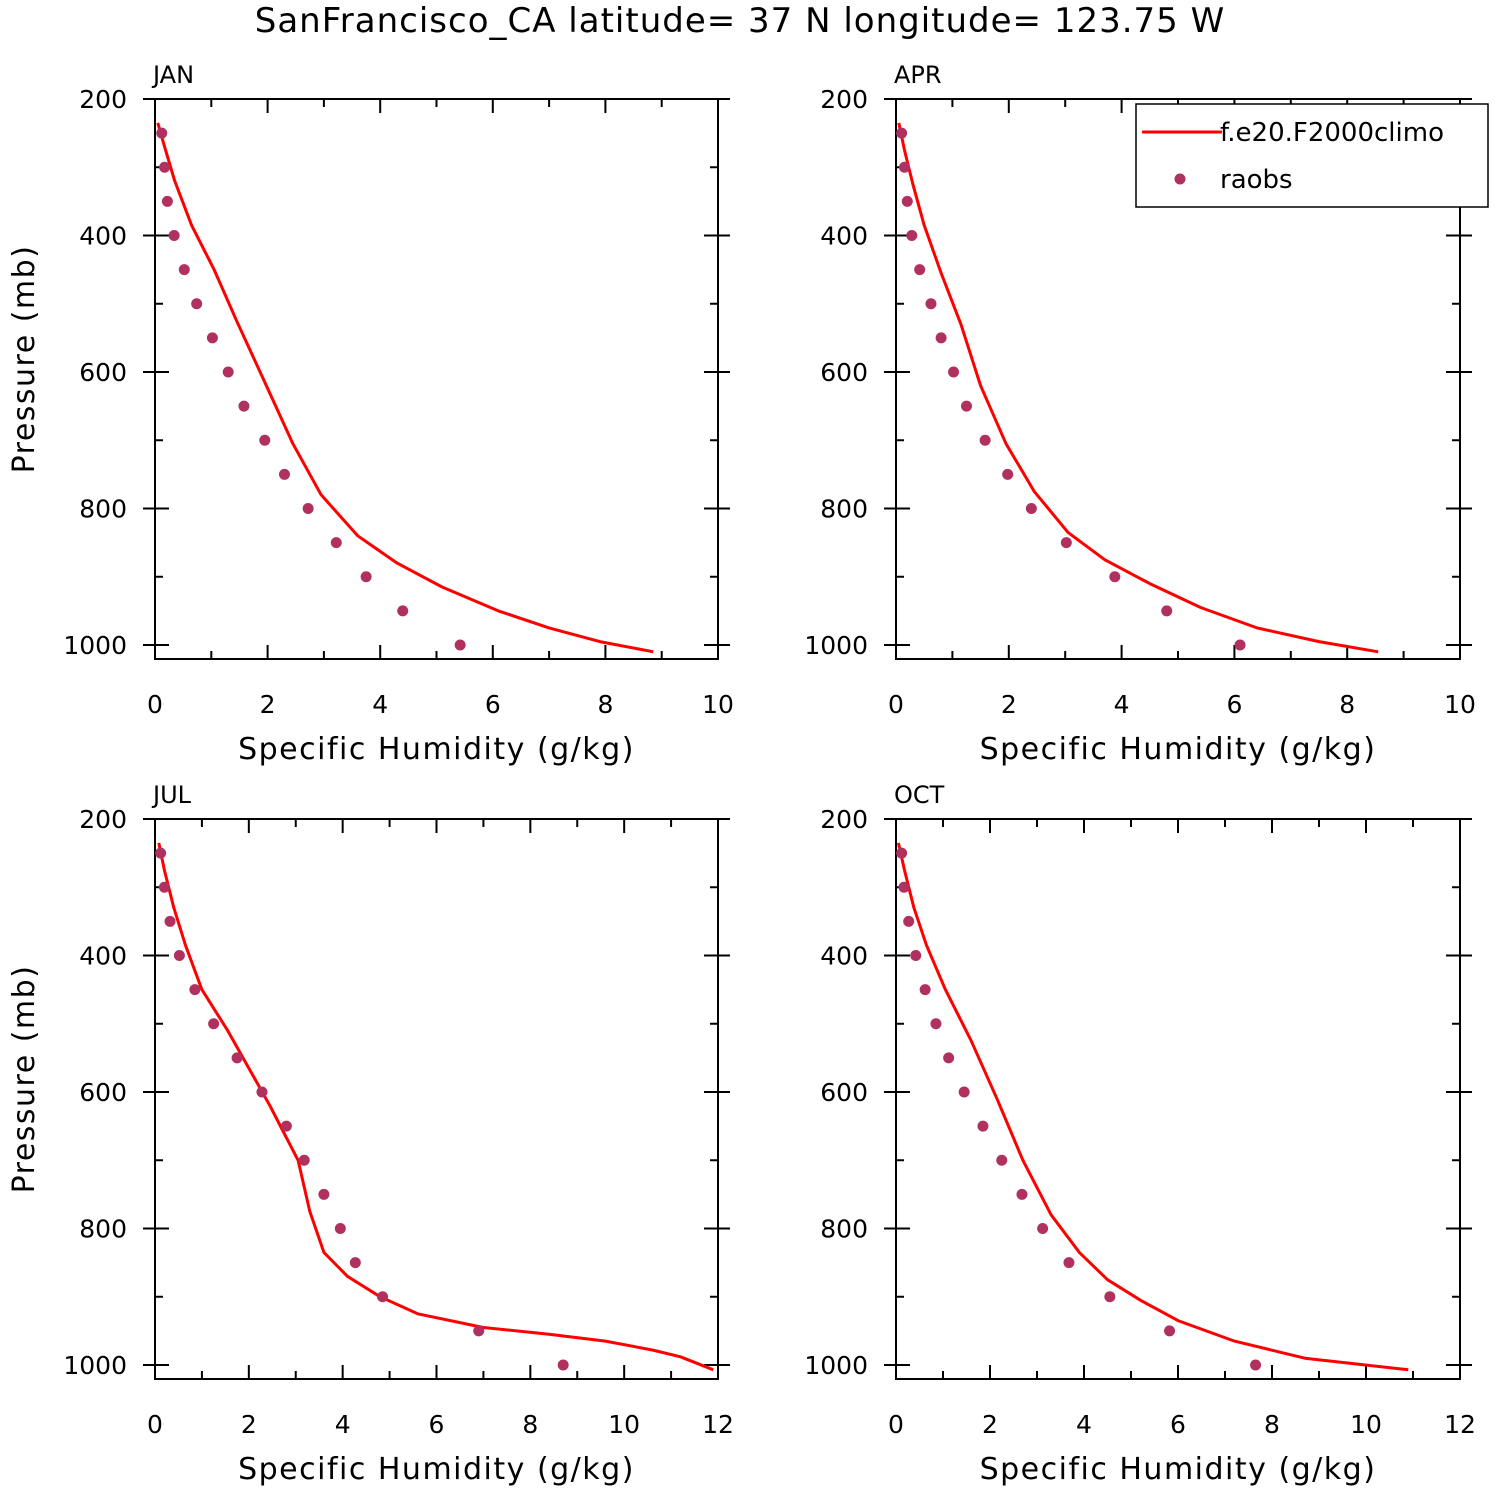 The height and width of the screenshot is (1493, 1495). Describe the element at coordinates (172, 75) in the screenshot. I see `panel-label: JAN` at that location.